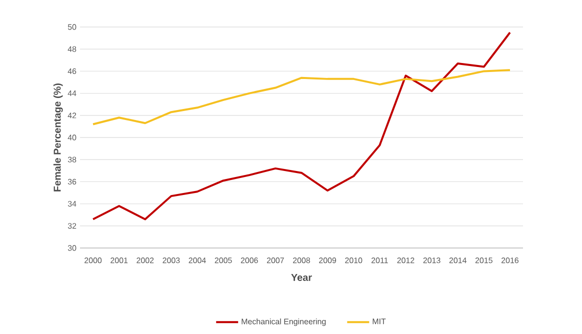 The height and width of the screenshot is (334, 582). What do you see at coordinates (58, 137) in the screenshot?
I see `y-axis-title: Female Percentage (%)` at bounding box center [58, 137].